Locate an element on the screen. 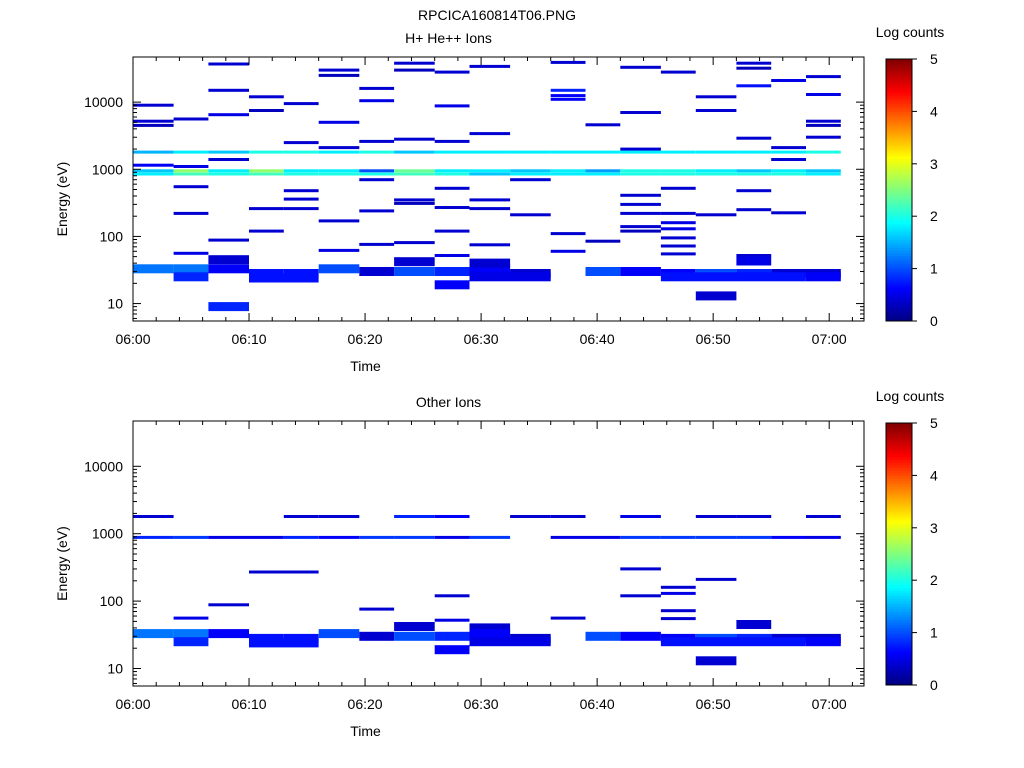 This screenshot has height=768, width=1024. x-tick-label: 06:00 is located at coordinates (132, 339).